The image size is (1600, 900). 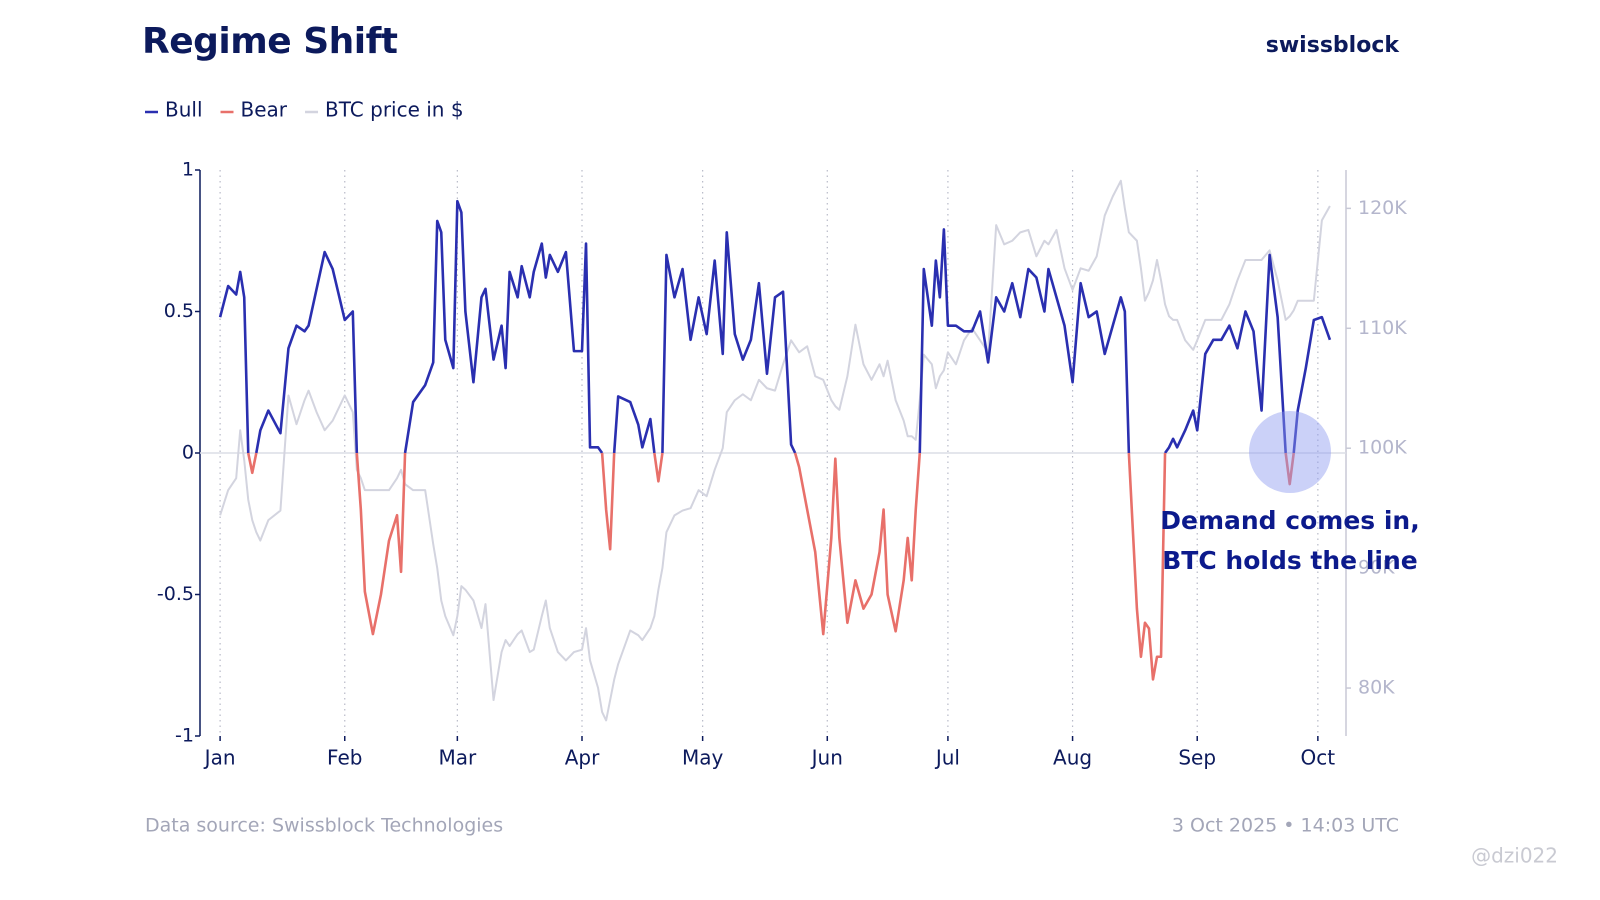 I want to click on chart-title: Regime Shift, so click(x=270, y=41).